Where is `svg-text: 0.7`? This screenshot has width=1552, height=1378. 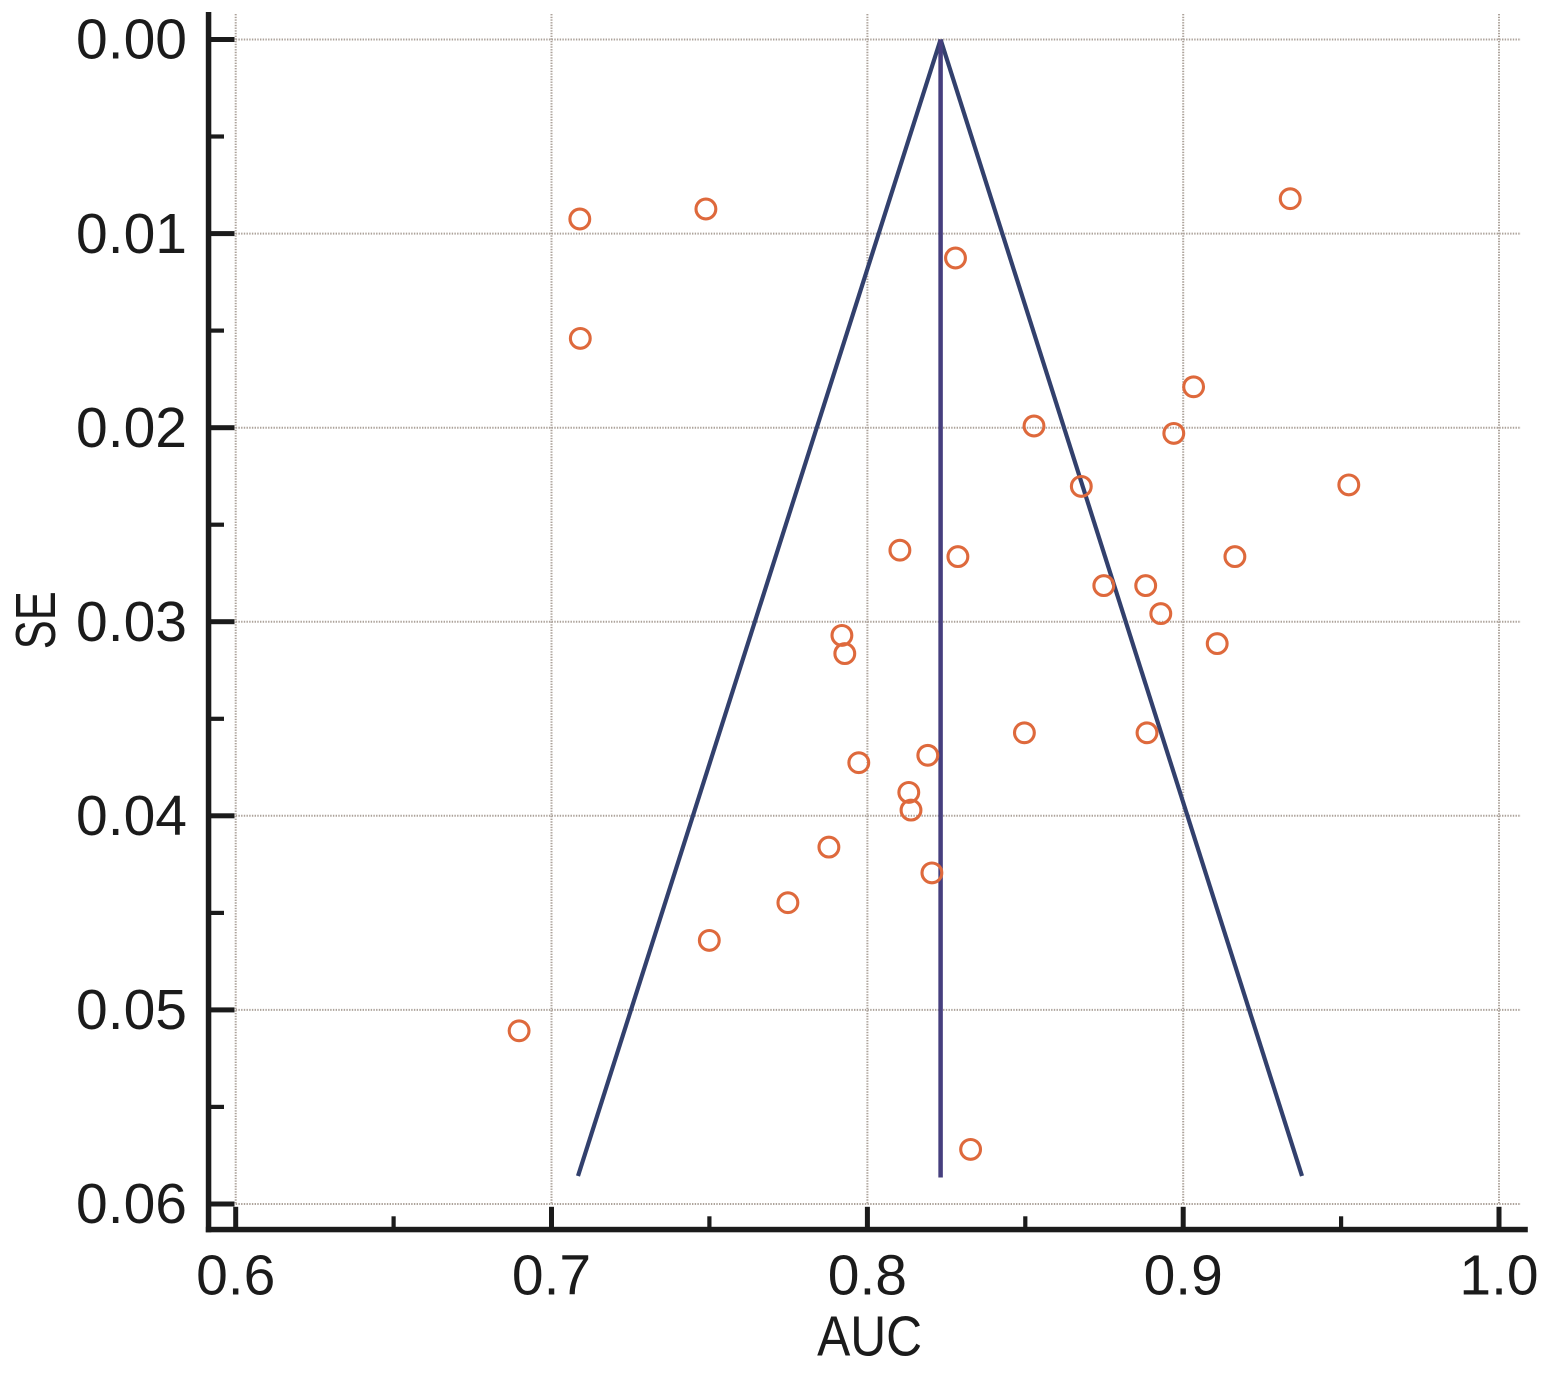
svg-text: 0.7 is located at coordinates (551, 1276).